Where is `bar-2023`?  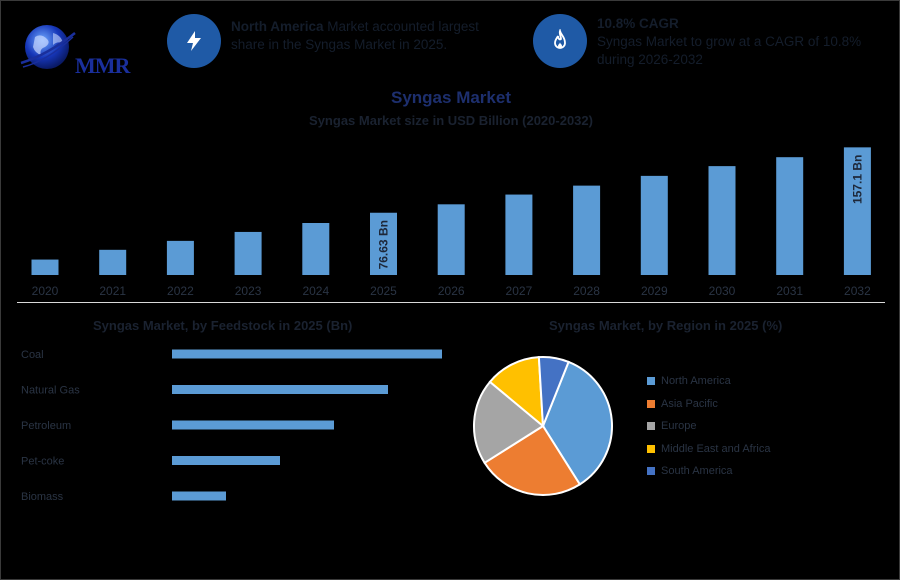
bar-2023 is located at coordinates (248, 253).